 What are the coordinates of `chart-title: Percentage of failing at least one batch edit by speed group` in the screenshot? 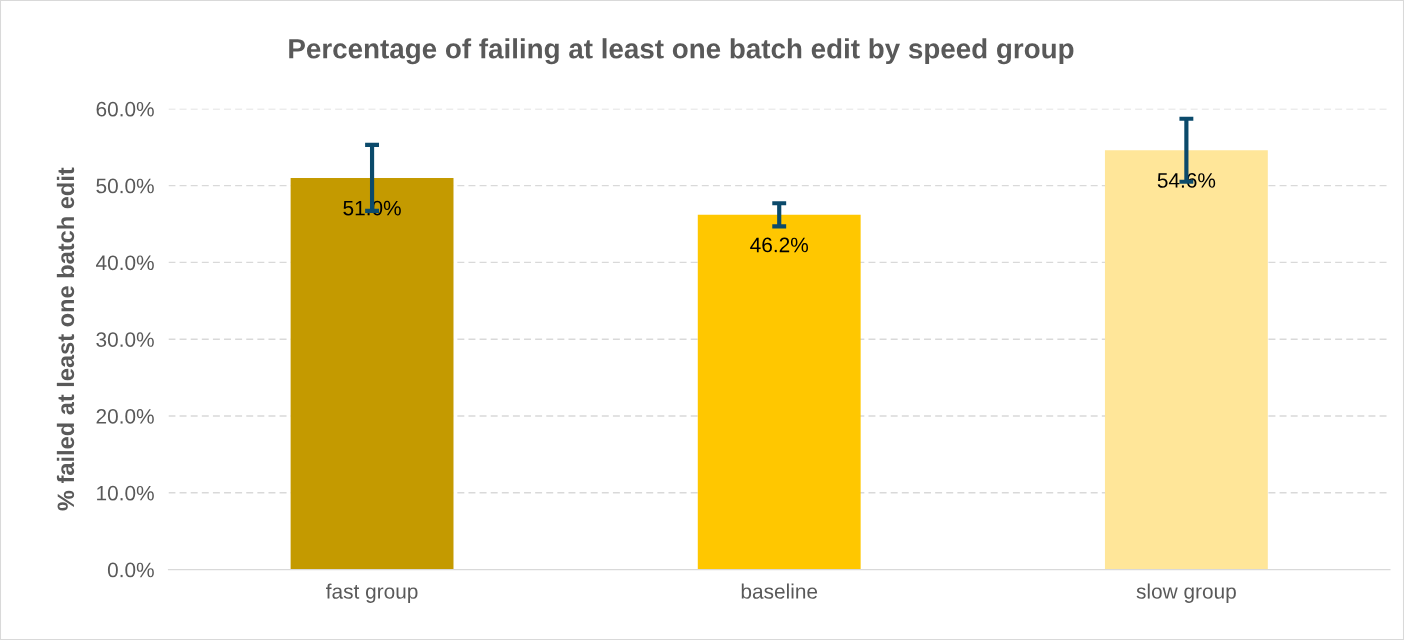 It's located at (681, 51).